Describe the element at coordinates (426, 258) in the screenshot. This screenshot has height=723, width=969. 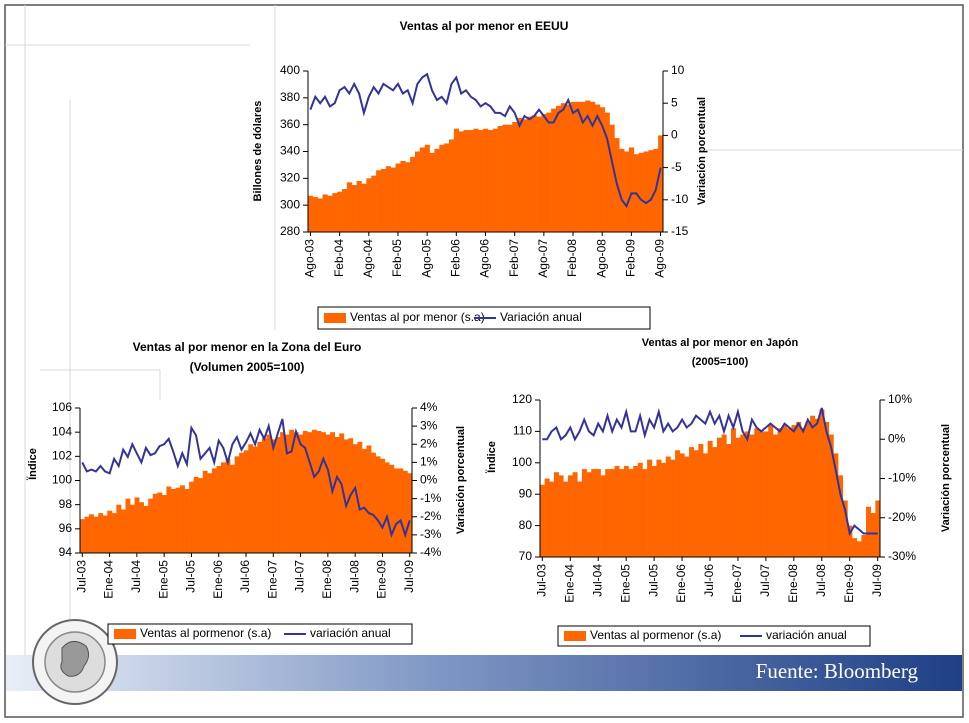
I see `x-tick-label: Ago-05` at that location.